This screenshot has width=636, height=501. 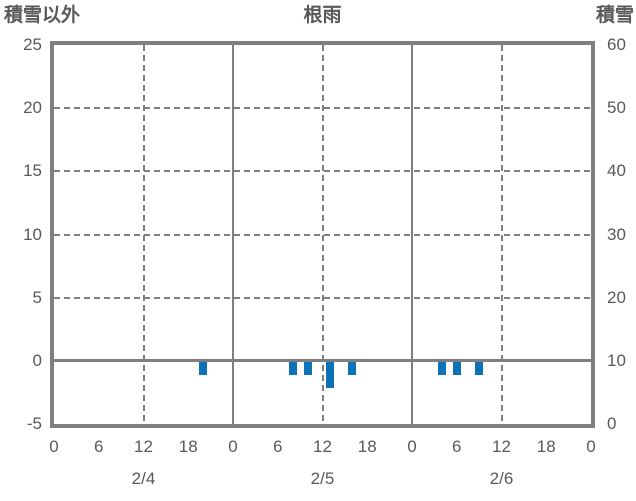 What do you see at coordinates (32, 171) in the screenshot?
I see `y-axis-tick-left: 15` at bounding box center [32, 171].